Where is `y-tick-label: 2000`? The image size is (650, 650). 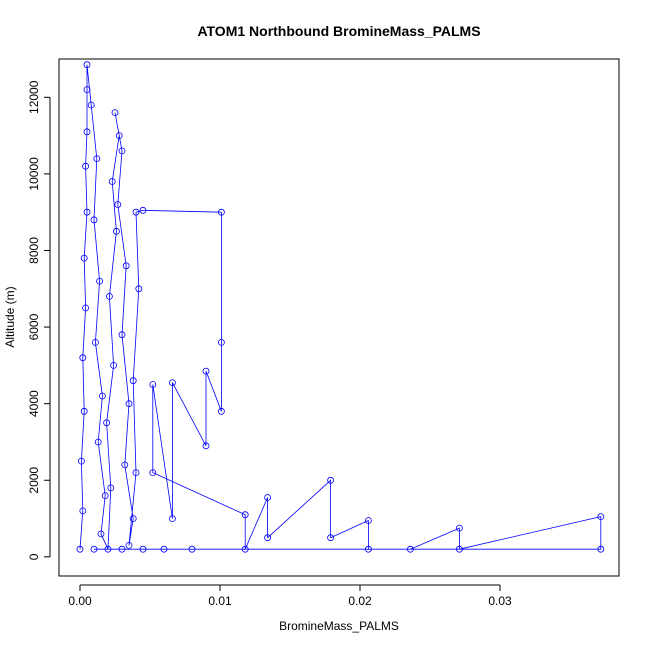 y-tick-label: 2000 is located at coordinates (34, 480).